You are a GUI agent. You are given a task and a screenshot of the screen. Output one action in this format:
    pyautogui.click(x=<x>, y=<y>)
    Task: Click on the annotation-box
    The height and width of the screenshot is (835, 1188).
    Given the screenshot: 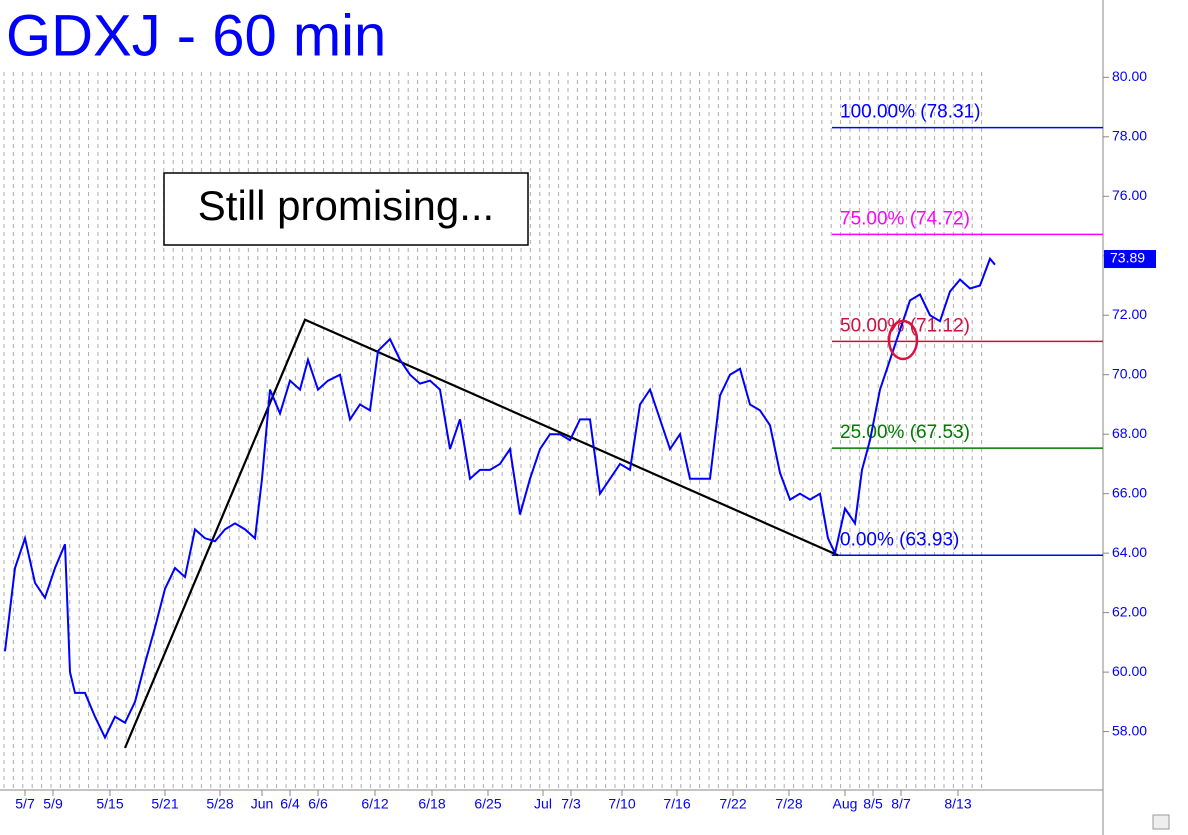 What is the action you would take?
    pyautogui.click(x=346, y=209)
    